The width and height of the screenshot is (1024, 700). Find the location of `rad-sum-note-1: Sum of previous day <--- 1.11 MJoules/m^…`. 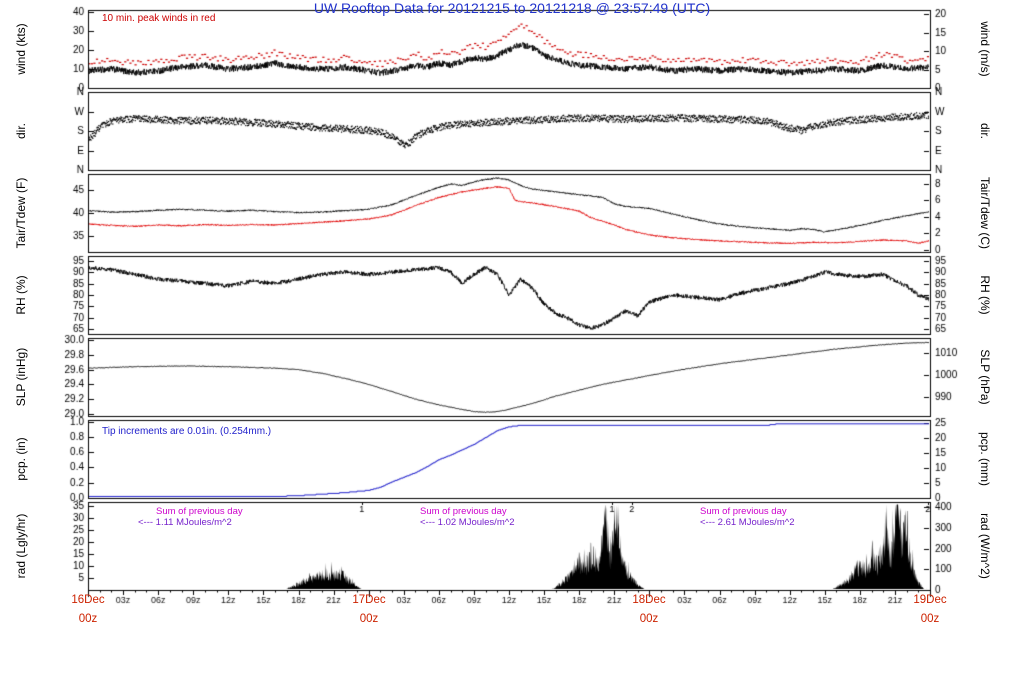

rad-sum-note-1: Sum of previous day <--- 1.11 MJoules/m^… is located at coordinates (190, 517).